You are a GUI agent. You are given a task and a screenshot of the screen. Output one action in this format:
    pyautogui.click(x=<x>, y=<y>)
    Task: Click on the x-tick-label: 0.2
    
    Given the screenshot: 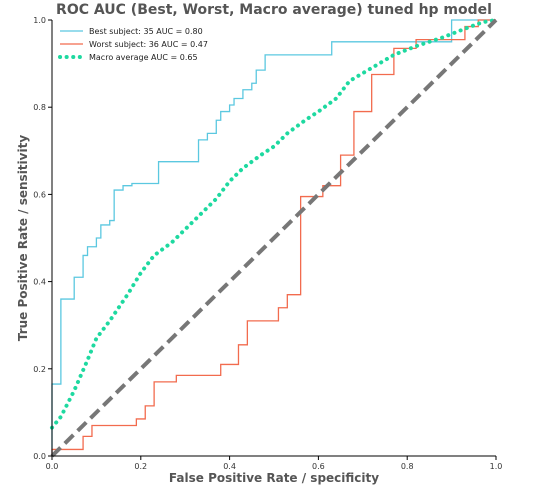 What is the action you would take?
    pyautogui.click(x=140, y=466)
    